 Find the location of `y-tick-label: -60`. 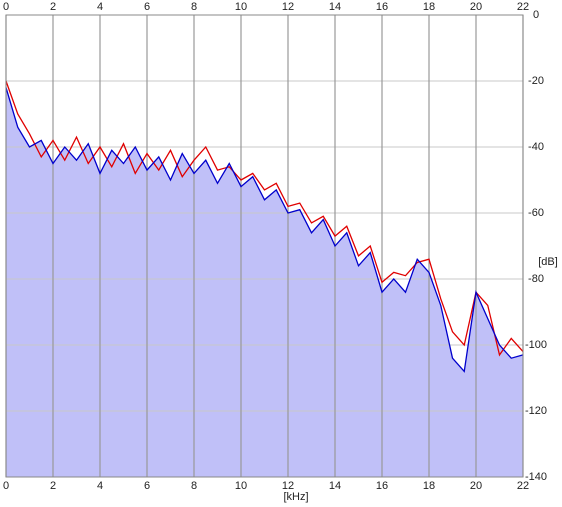

y-tick-label: -60 is located at coordinates (536, 213).